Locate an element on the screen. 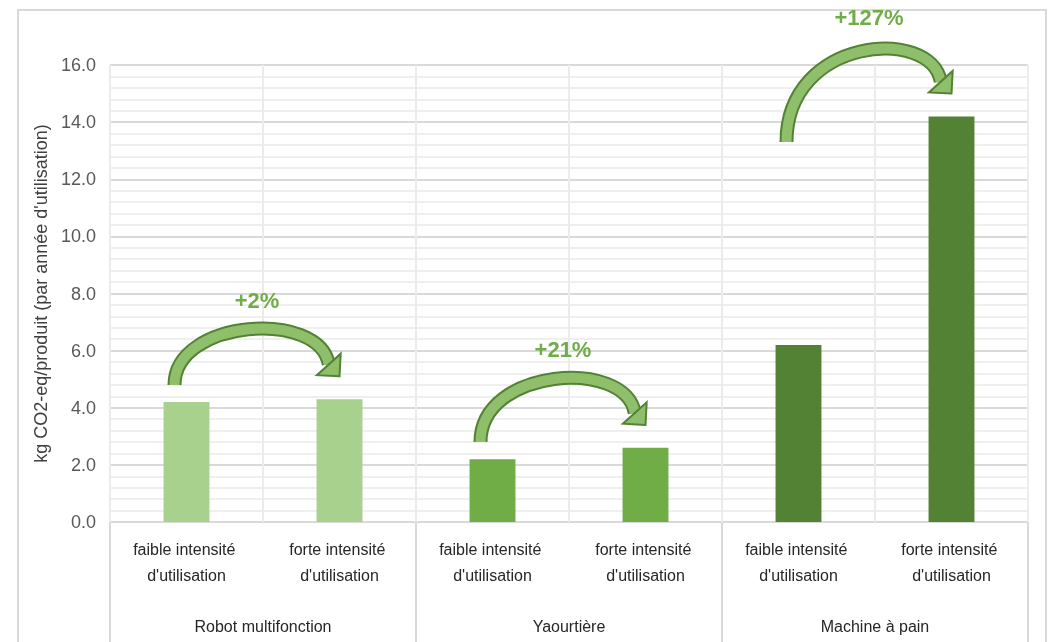 The height and width of the screenshot is (642, 1056). annotation: +21% is located at coordinates (563, 349).